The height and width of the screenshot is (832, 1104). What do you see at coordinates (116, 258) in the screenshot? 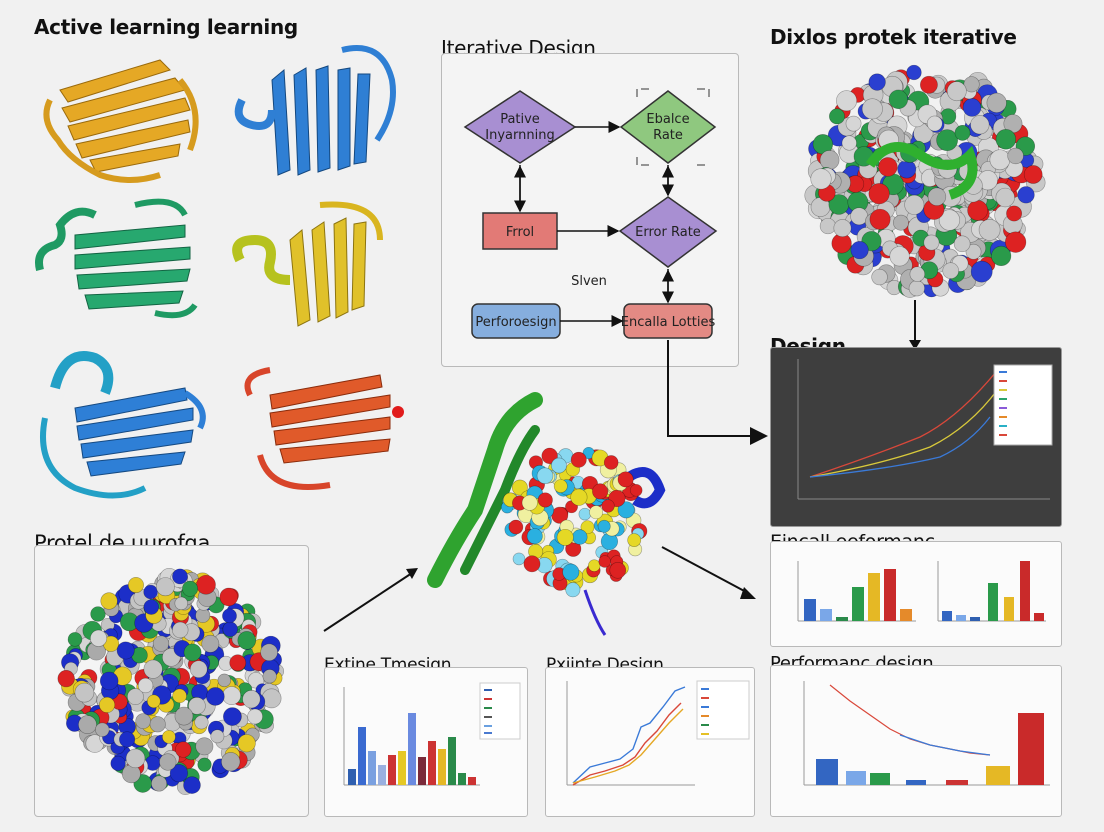
I see `protein-ribbon-green-icon` at bounding box center [116, 258].